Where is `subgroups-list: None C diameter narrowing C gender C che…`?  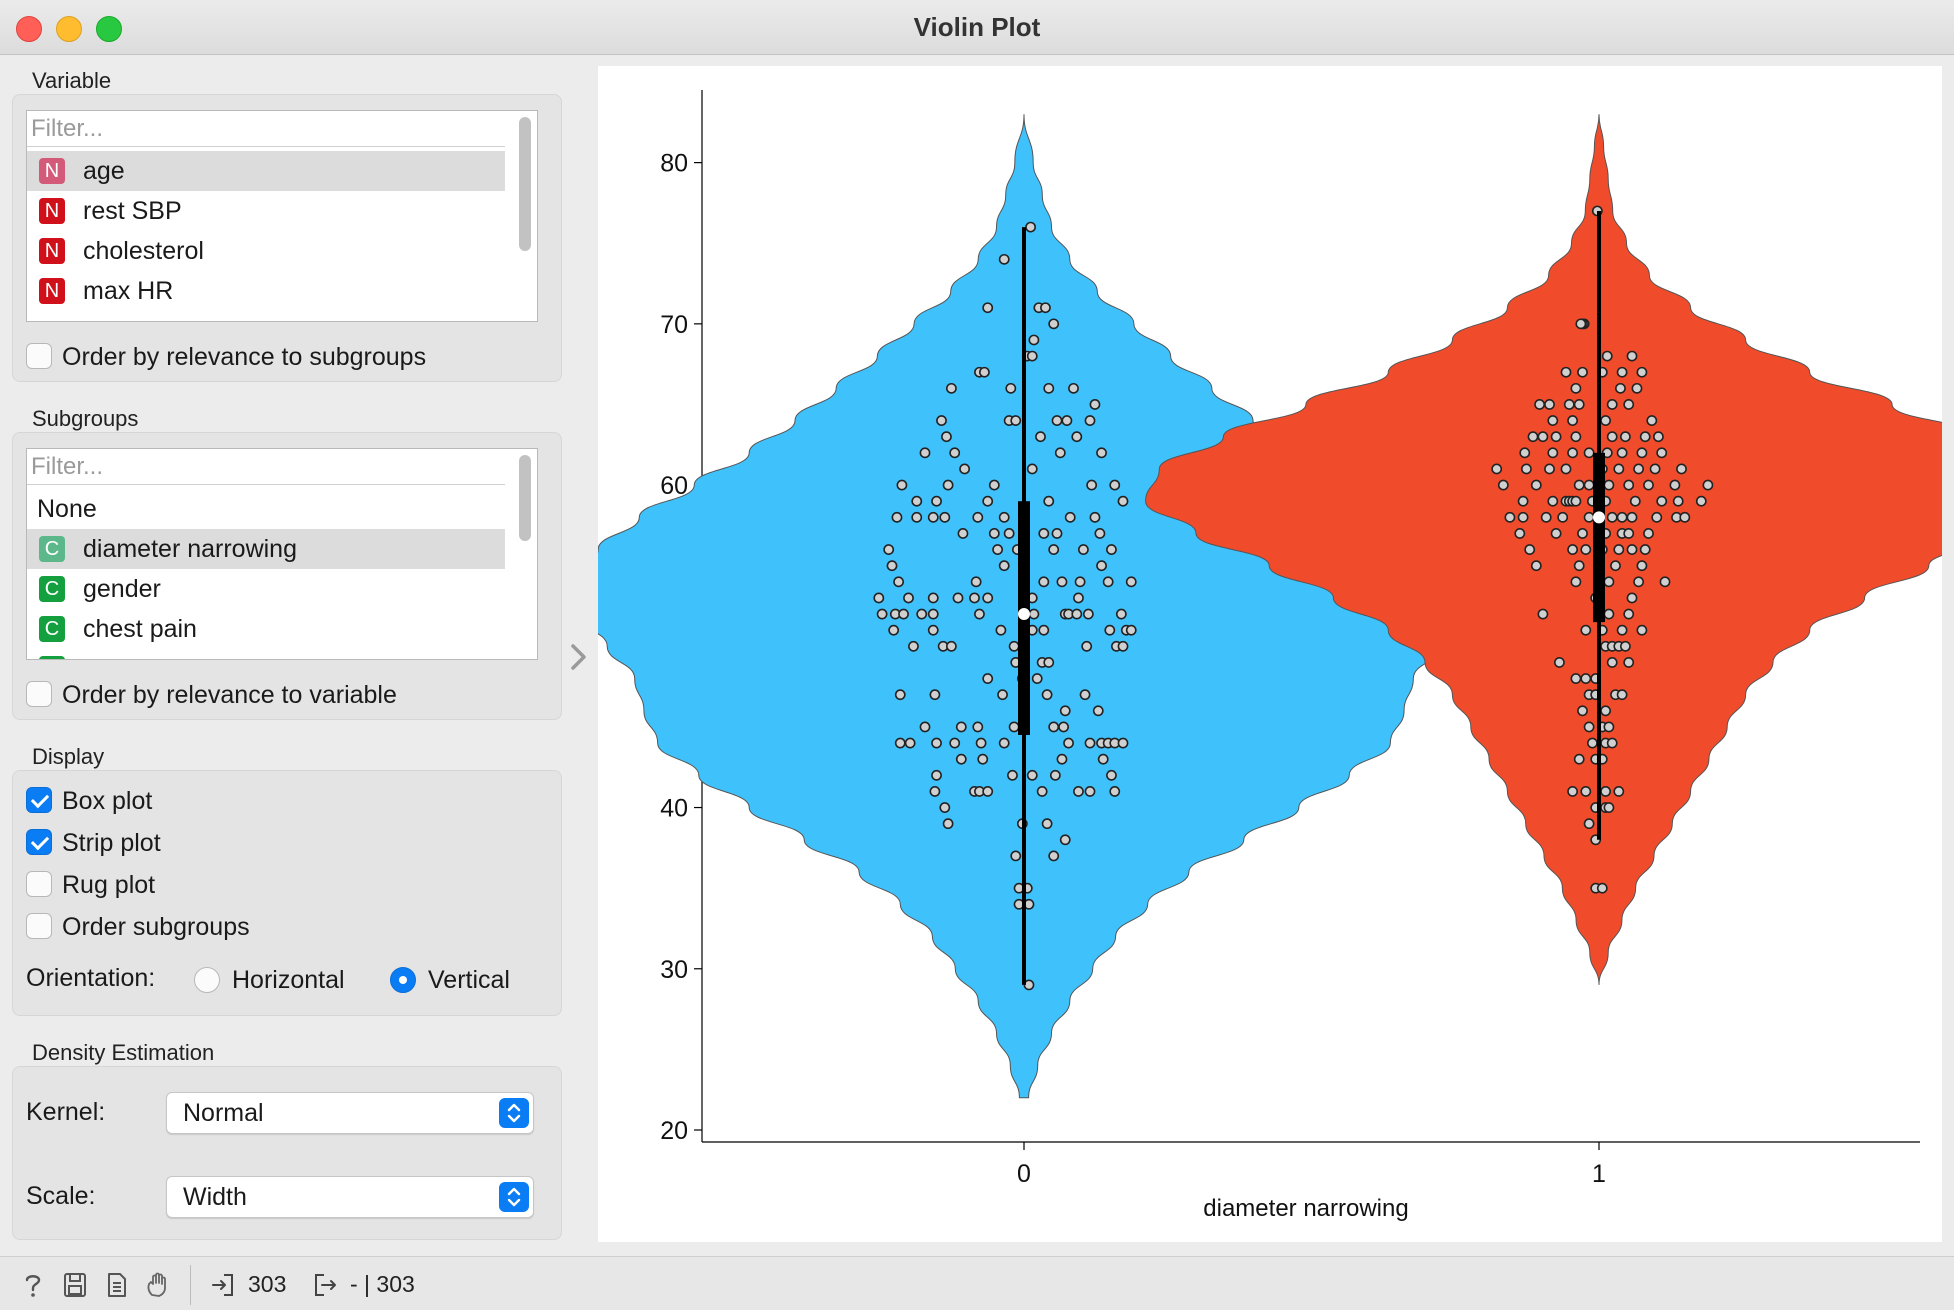
subgroups-list: None C diameter narrowing C gender C che… is located at coordinates (282, 554).